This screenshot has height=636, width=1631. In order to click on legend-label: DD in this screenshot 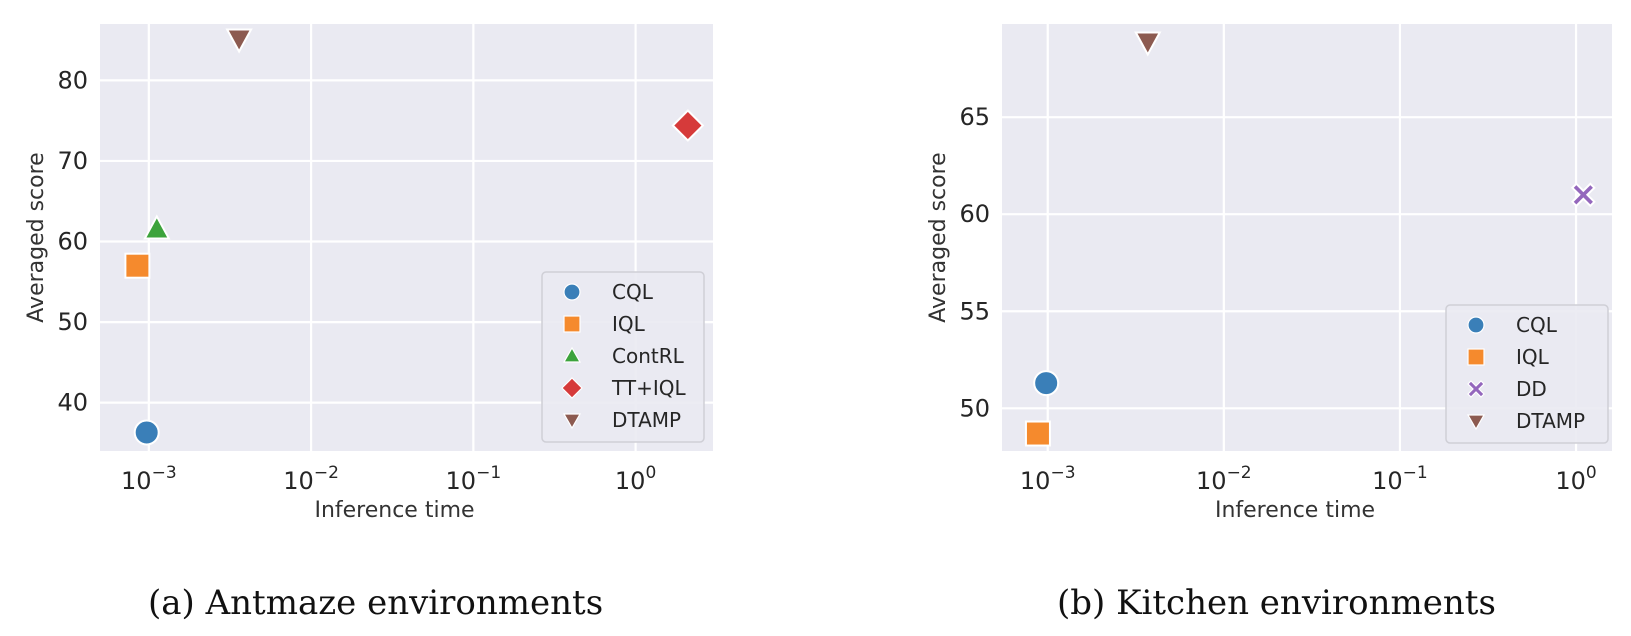, I will do `click(1531, 389)`.